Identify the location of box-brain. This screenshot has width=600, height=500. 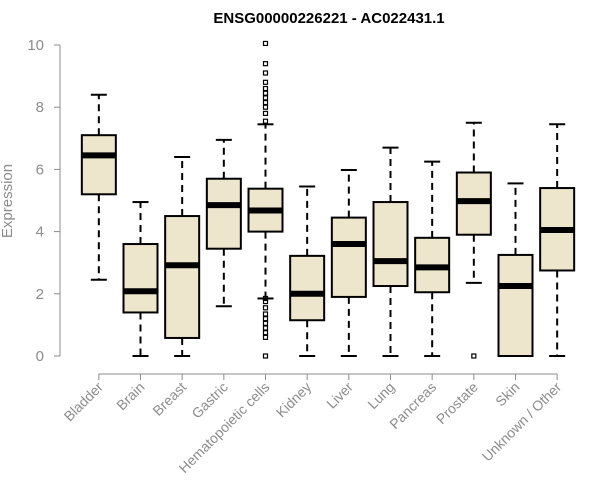
(140, 279).